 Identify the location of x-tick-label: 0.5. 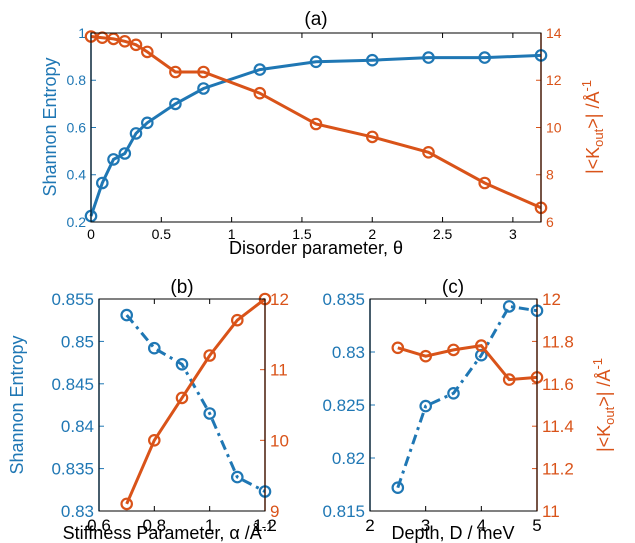
(162, 234).